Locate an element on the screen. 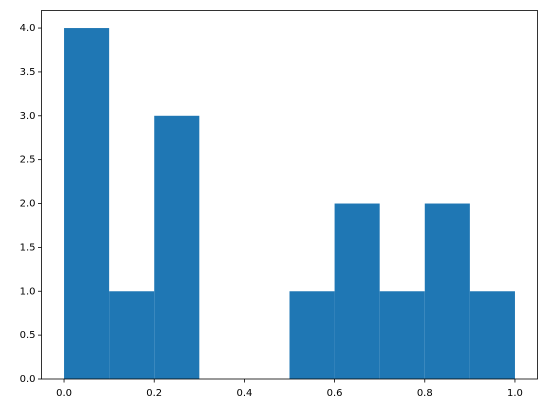 Image resolution: width=547 pixels, height=413 pixels. x-tick-label: 0.8 is located at coordinates (425, 393).